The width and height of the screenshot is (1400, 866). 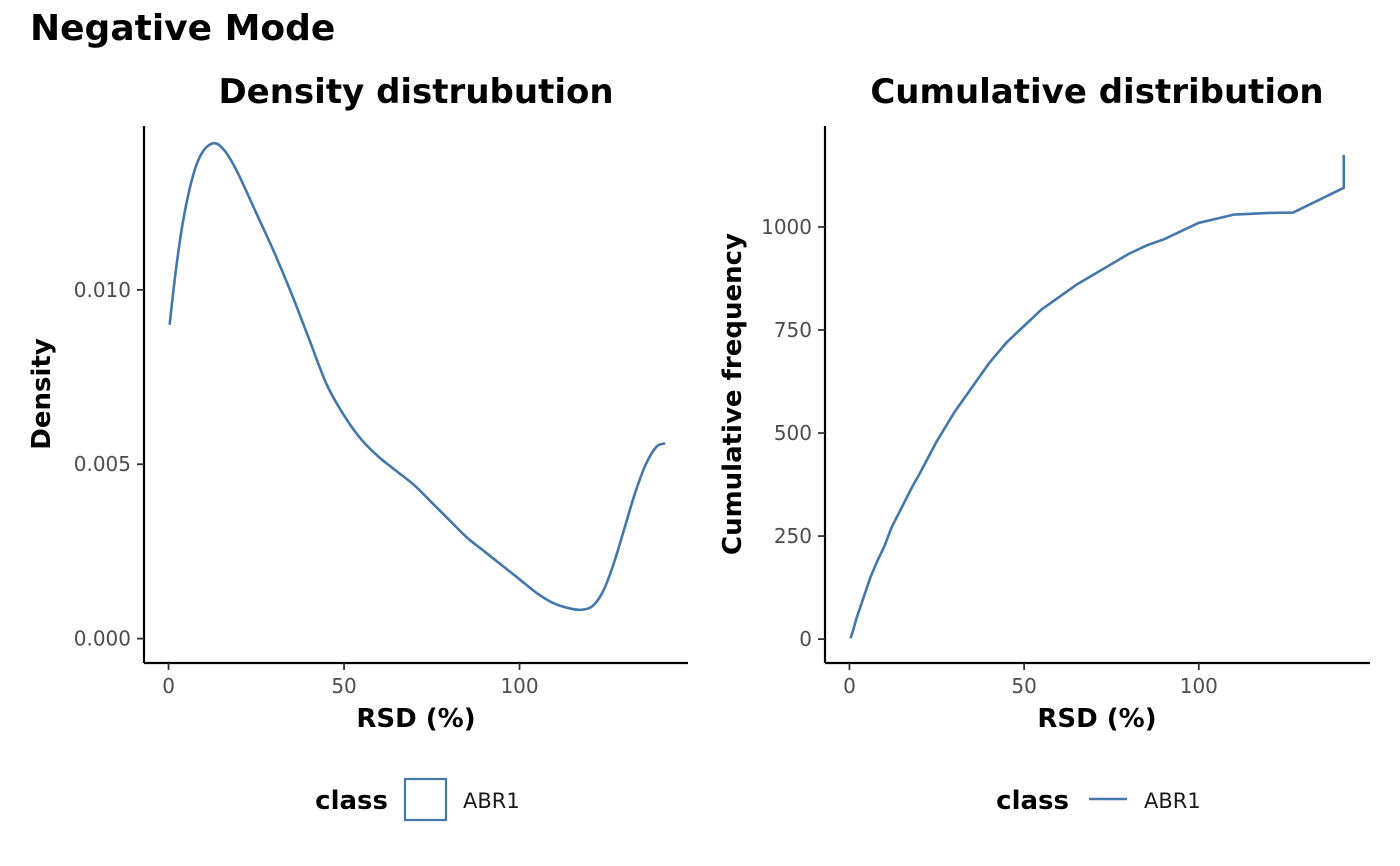 I want to click on y-tick-label: 0.010, so click(x=102, y=290).